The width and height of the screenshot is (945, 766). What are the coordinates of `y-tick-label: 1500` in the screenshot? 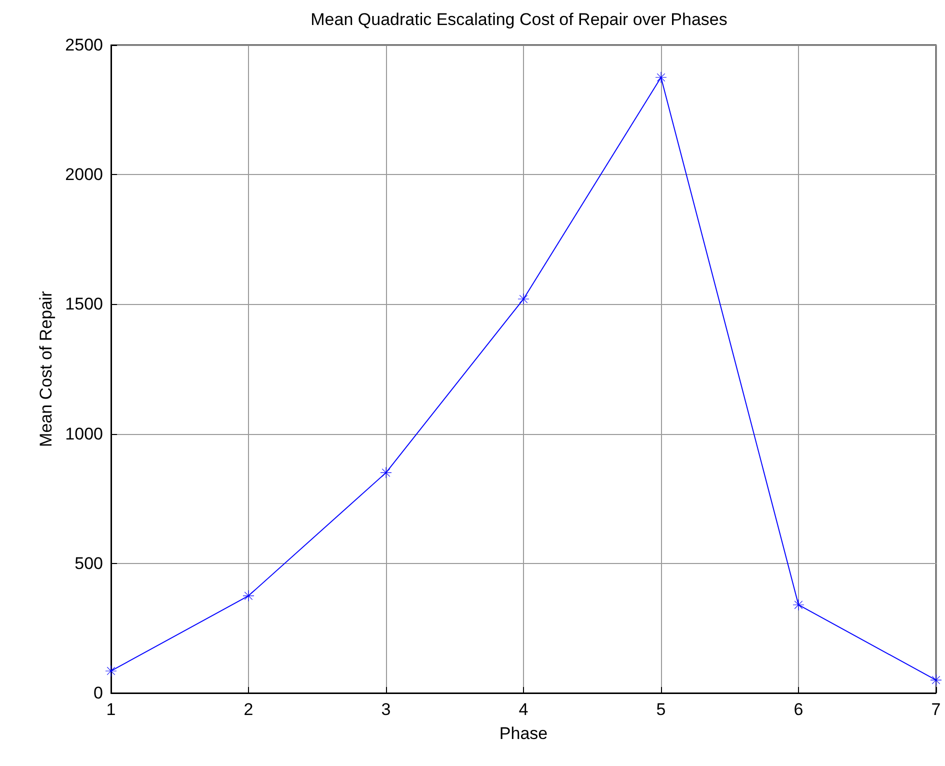 It's located at (84, 304).